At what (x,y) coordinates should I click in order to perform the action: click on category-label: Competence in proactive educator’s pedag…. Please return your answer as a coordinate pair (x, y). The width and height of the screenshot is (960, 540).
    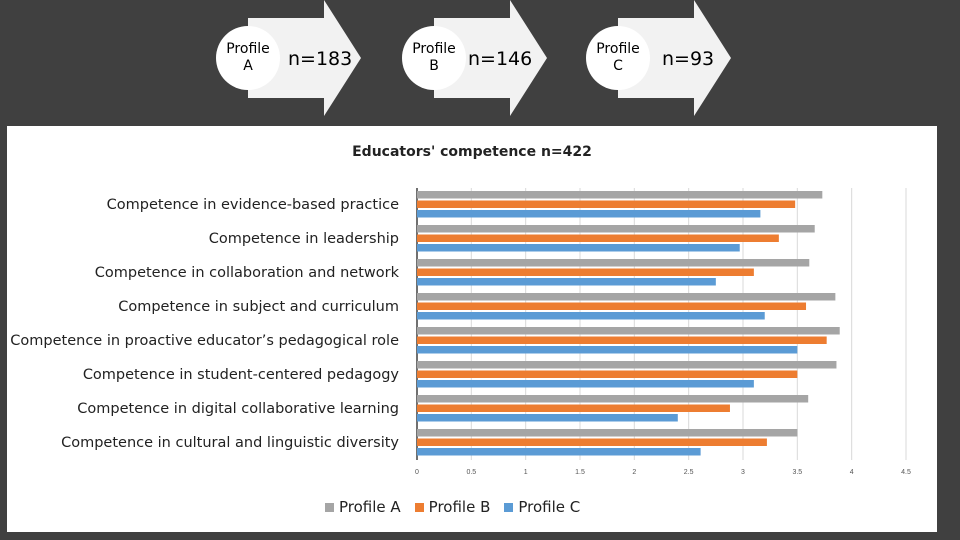
    Looking at the image, I should click on (204, 341).